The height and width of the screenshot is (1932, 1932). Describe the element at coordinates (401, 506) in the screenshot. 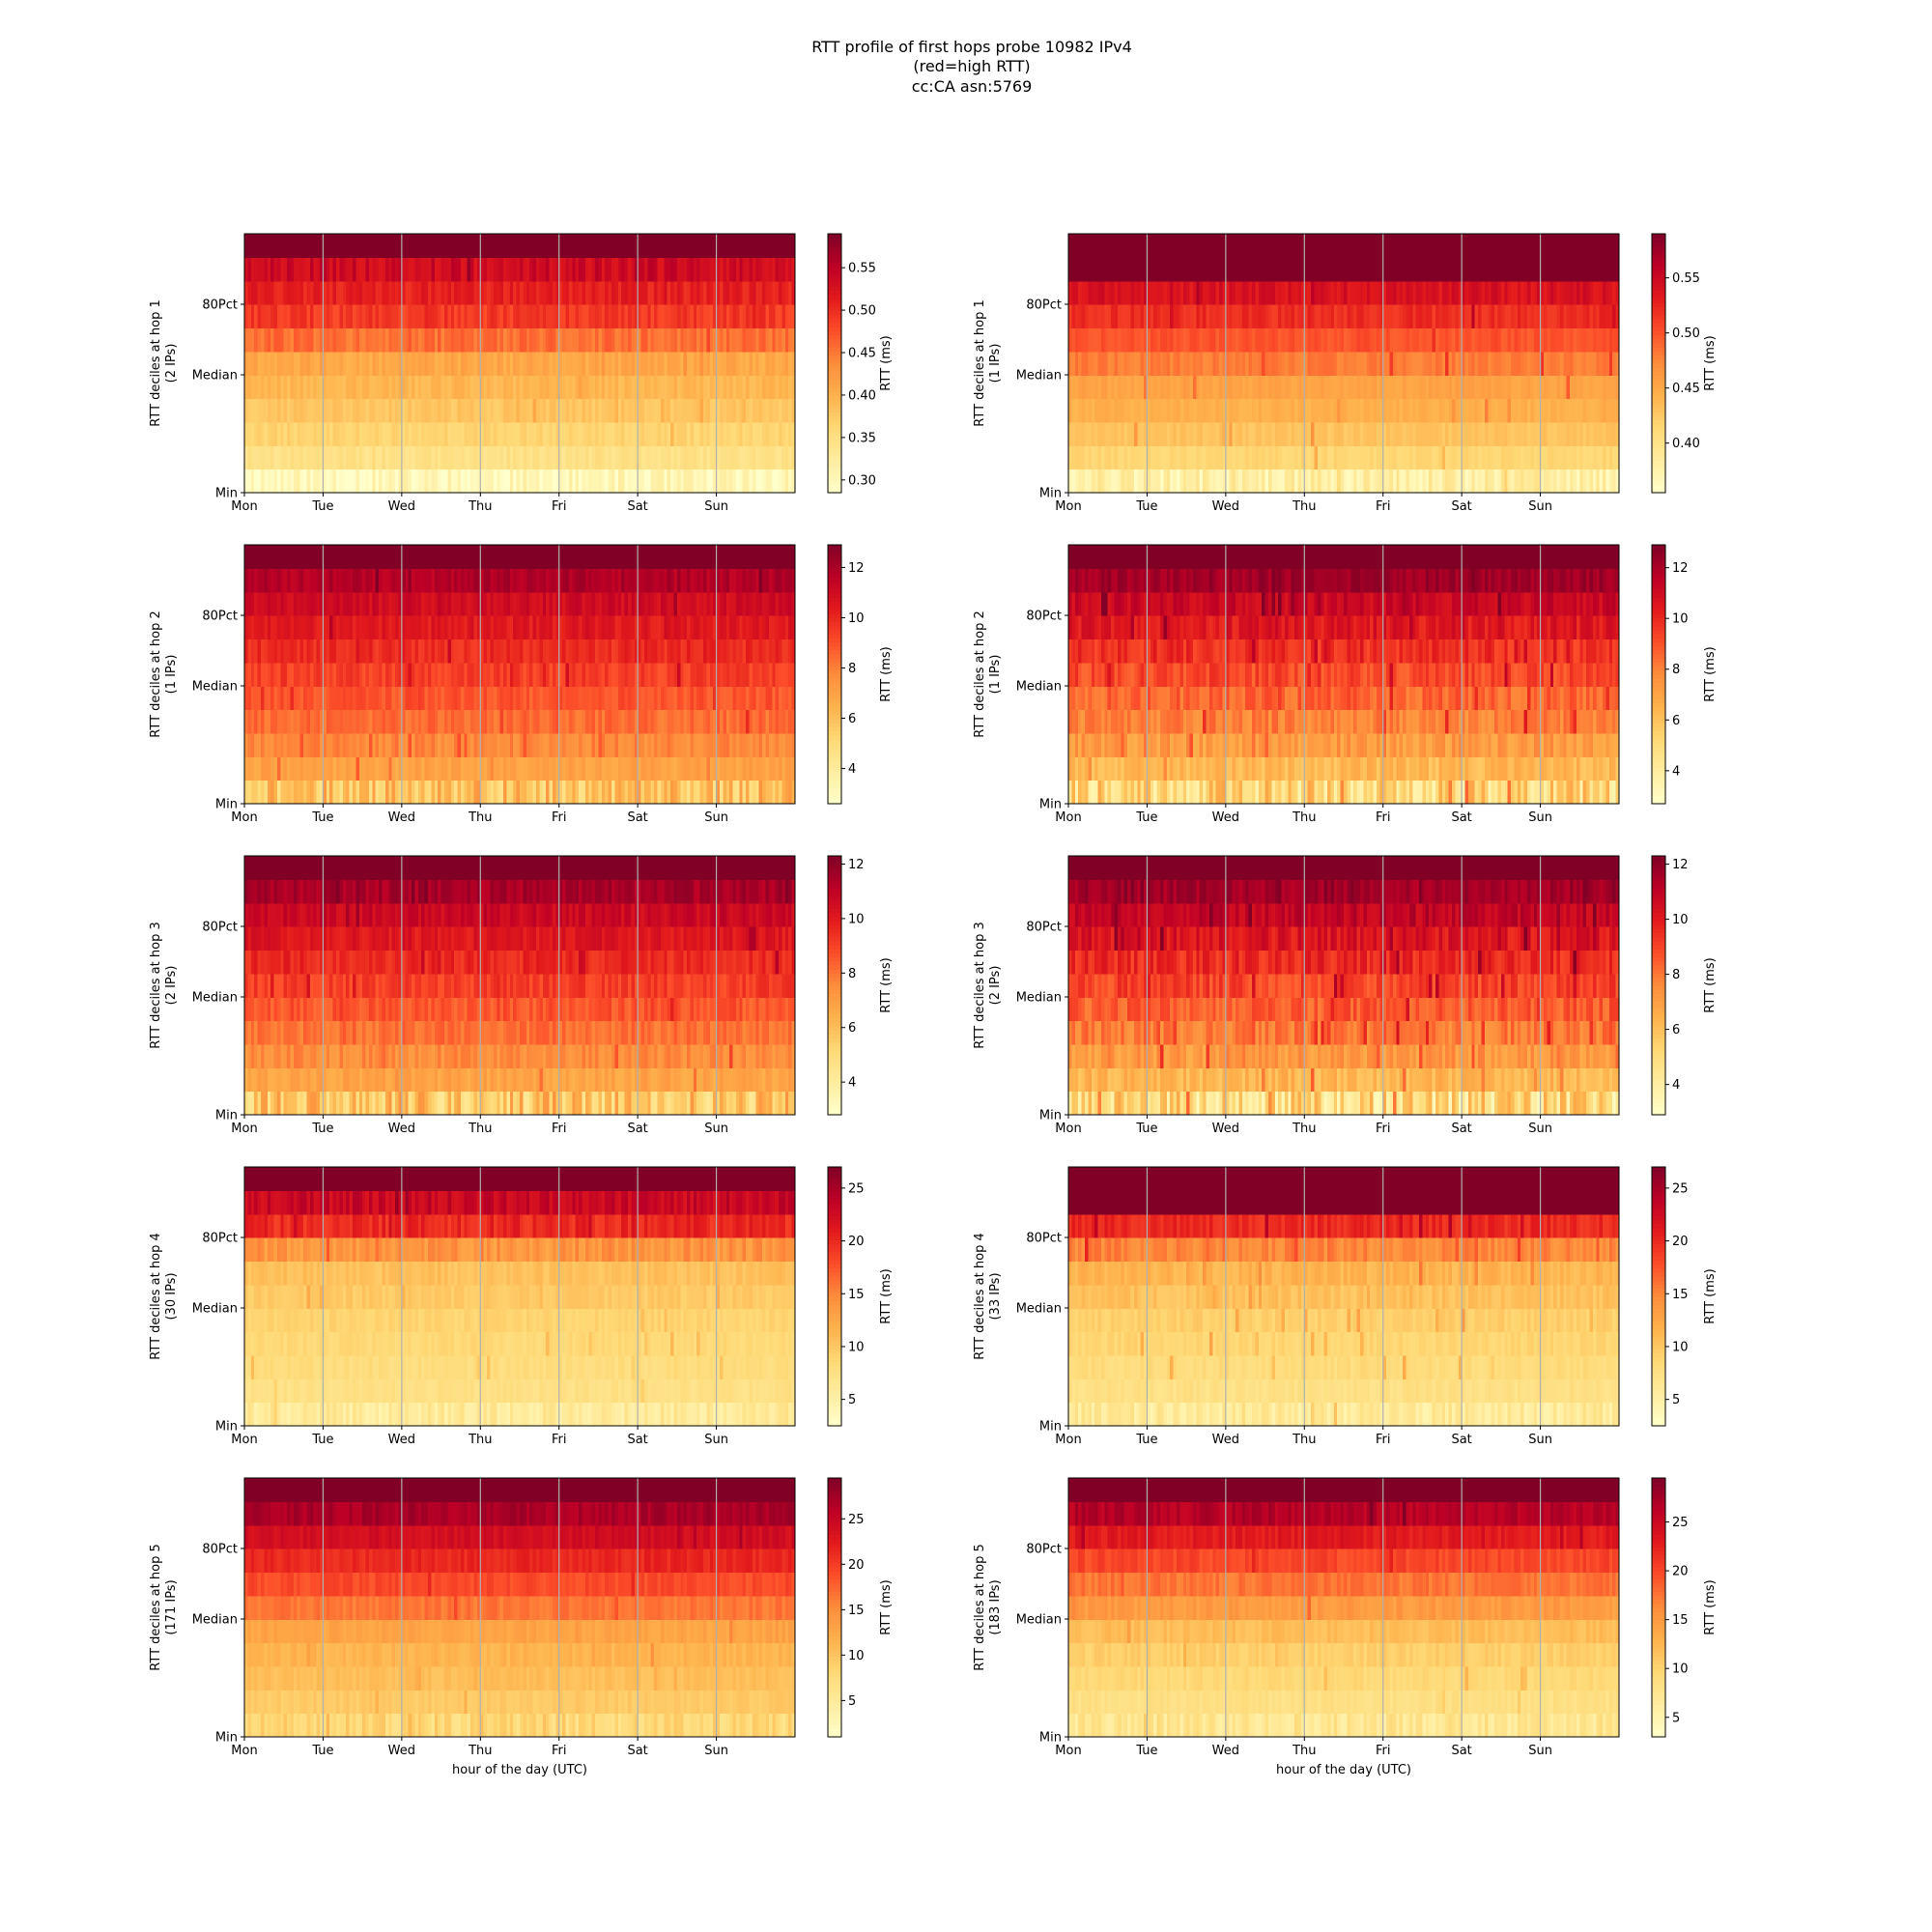

I see `x-tick-label: Wed` at that location.